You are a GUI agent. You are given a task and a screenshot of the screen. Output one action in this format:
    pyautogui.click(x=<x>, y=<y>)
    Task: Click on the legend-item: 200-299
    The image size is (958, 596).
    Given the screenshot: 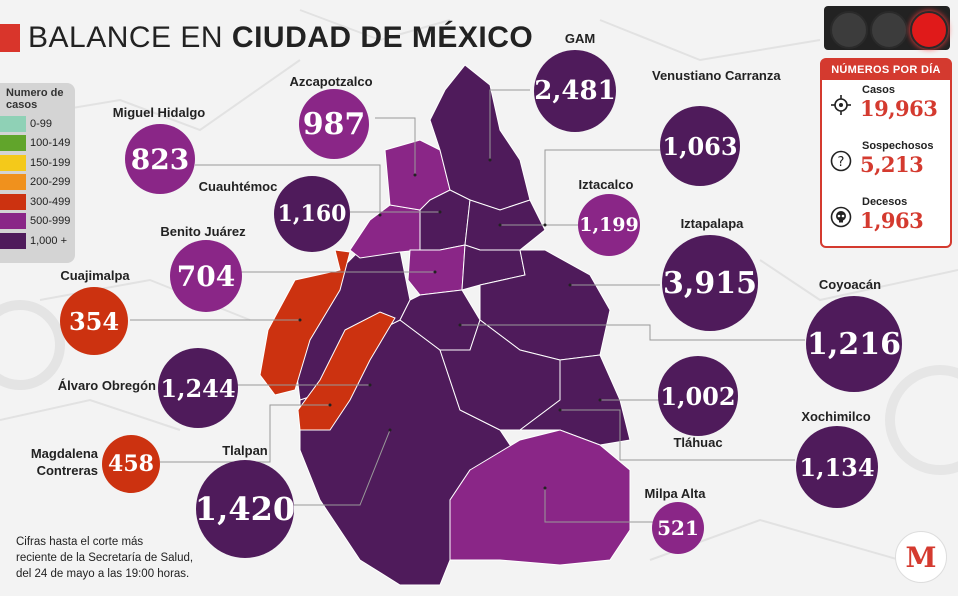 What is the action you would take?
    pyautogui.click(x=37, y=183)
    